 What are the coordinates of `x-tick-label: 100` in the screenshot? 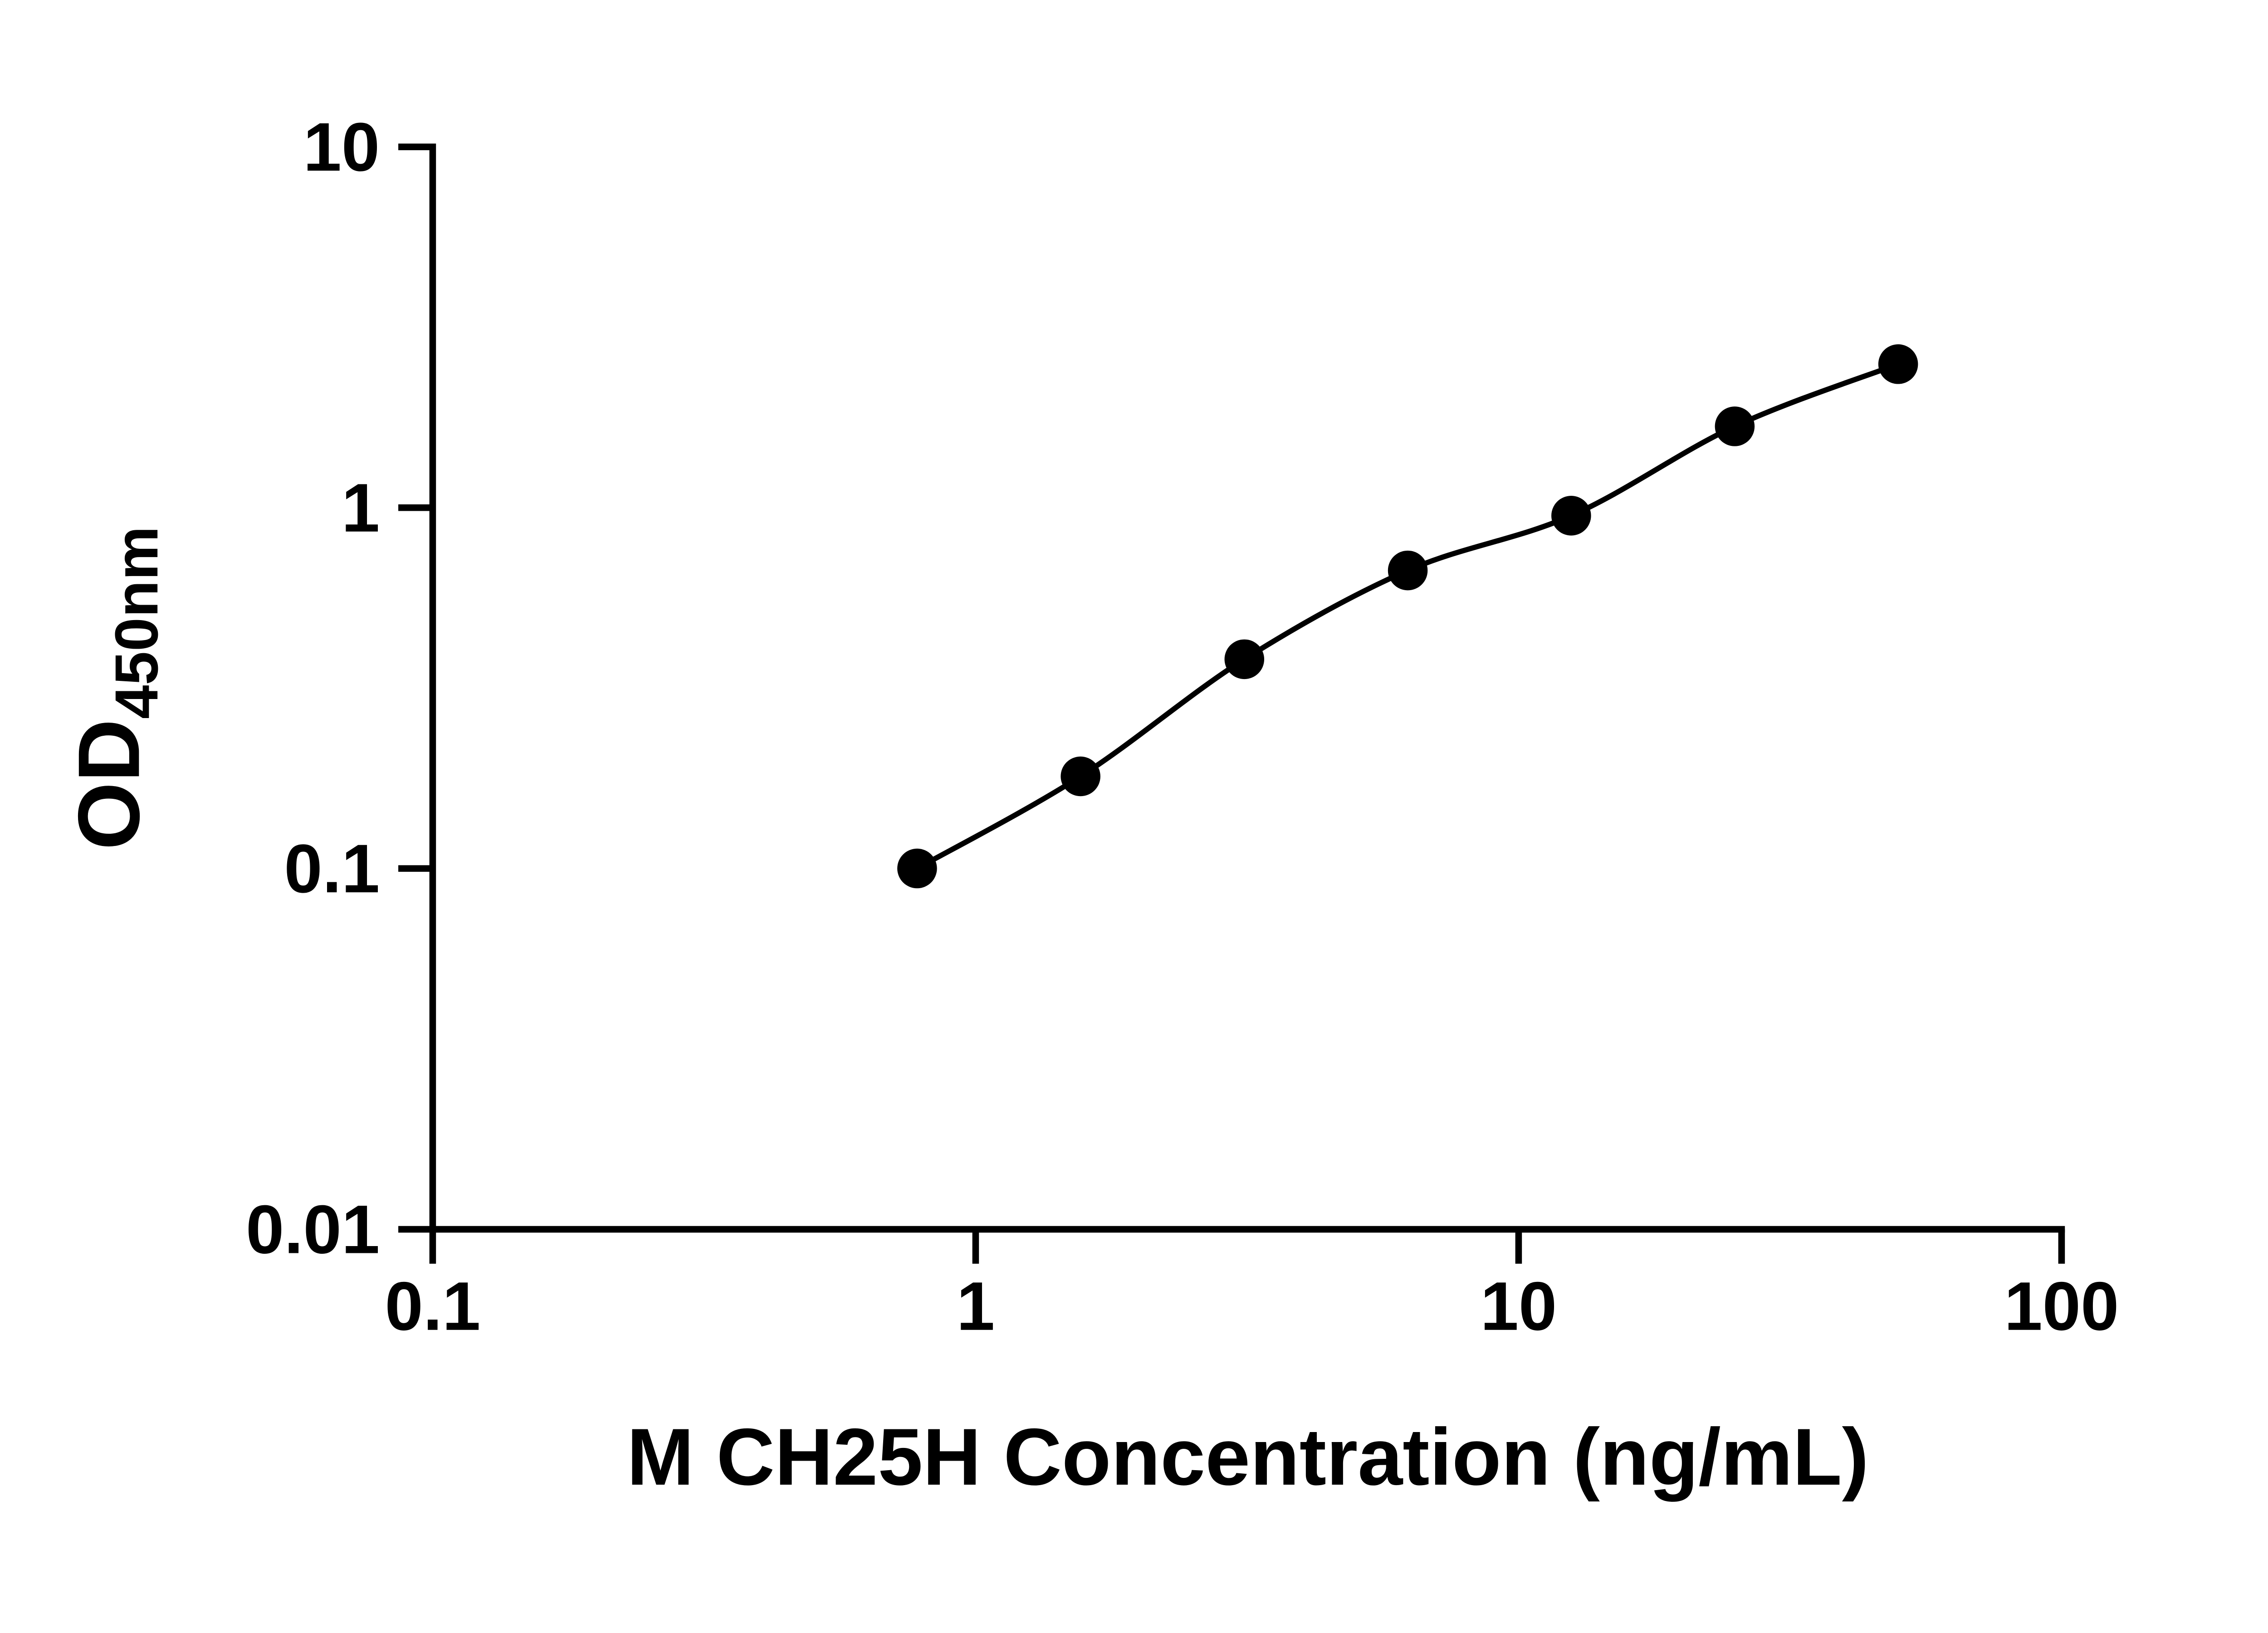 It's located at (2061, 1306).